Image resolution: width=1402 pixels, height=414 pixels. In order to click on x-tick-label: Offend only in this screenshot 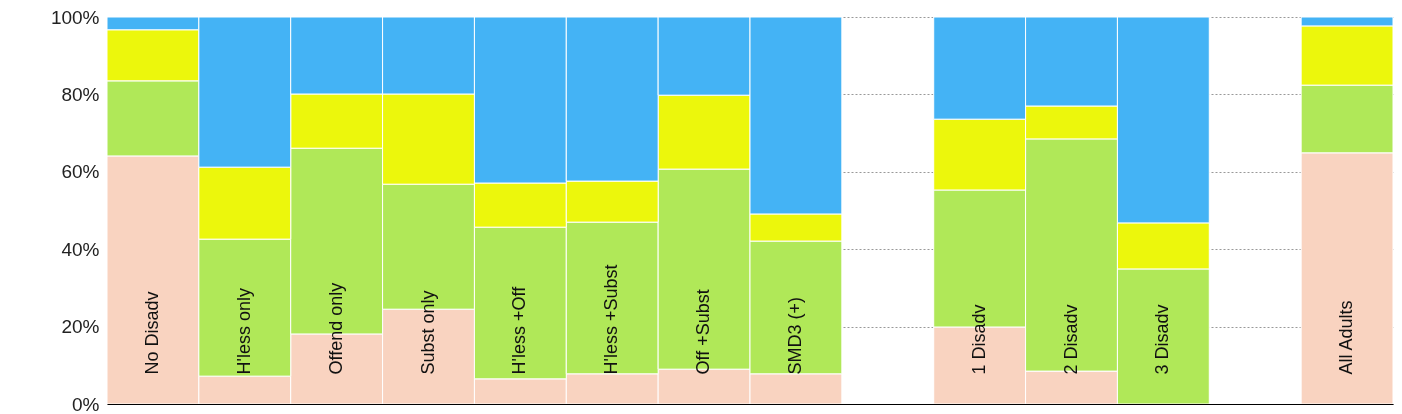, I will do `click(335, 328)`.